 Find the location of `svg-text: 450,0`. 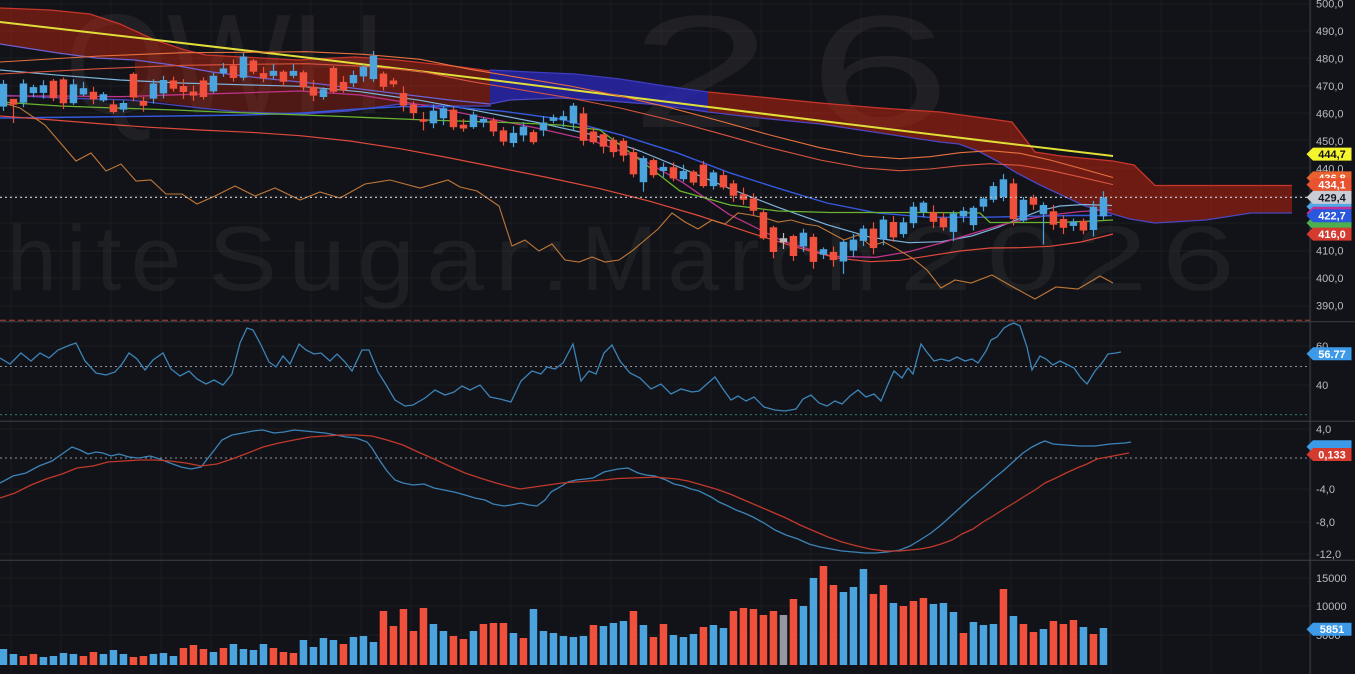

svg-text: 450,0 is located at coordinates (1330, 142).